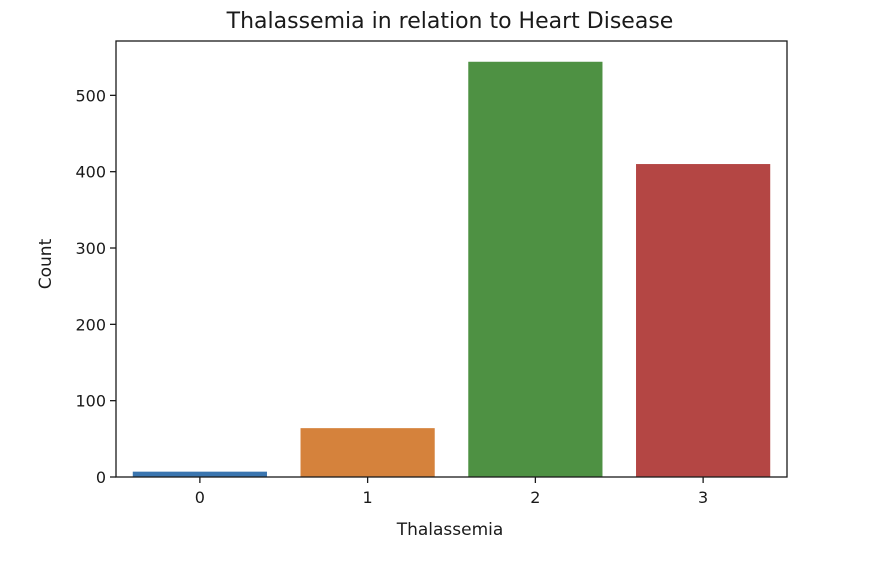  I want to click on x-tick-label: 3, so click(703, 497).